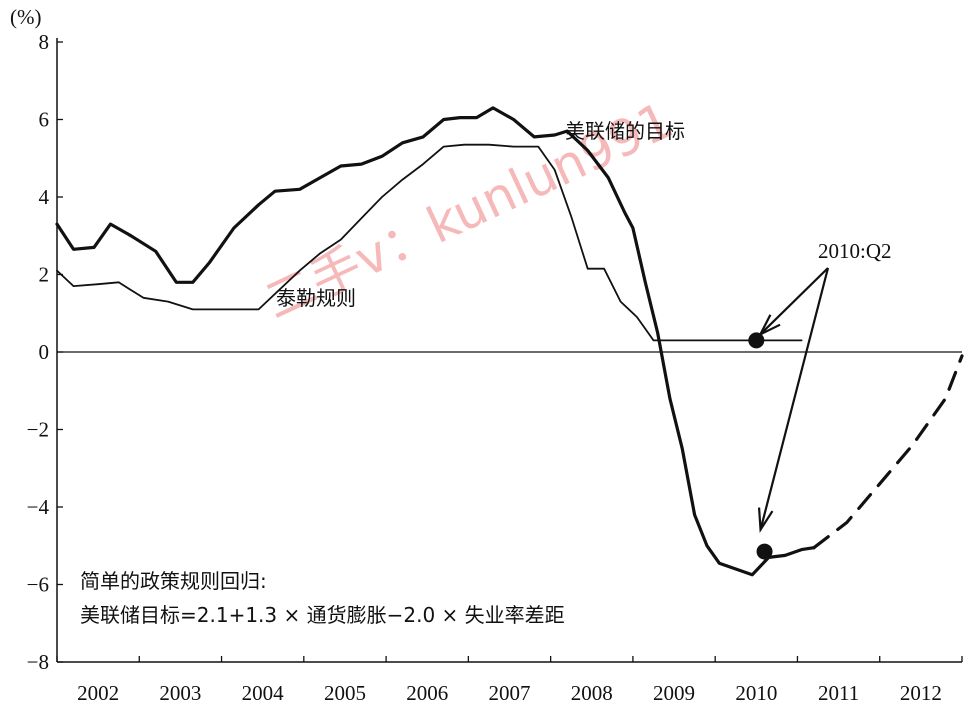  I want to click on callout-label: 2010:Q2, so click(855, 251).